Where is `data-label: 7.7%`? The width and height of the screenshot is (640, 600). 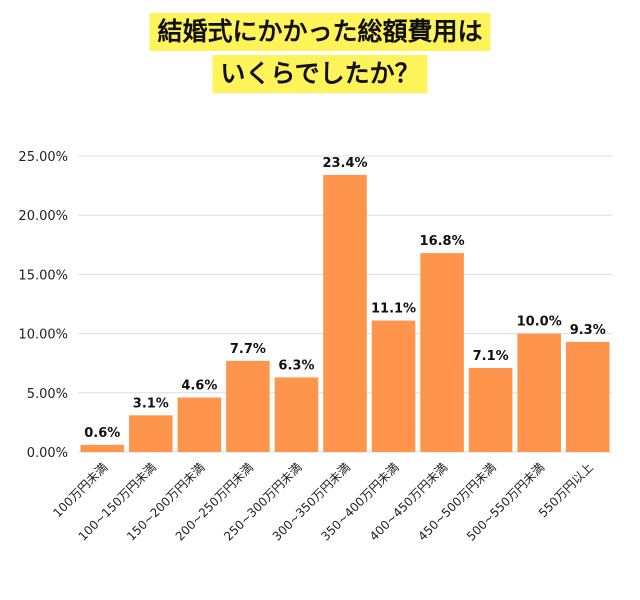
data-label: 7.7% is located at coordinates (248, 349).